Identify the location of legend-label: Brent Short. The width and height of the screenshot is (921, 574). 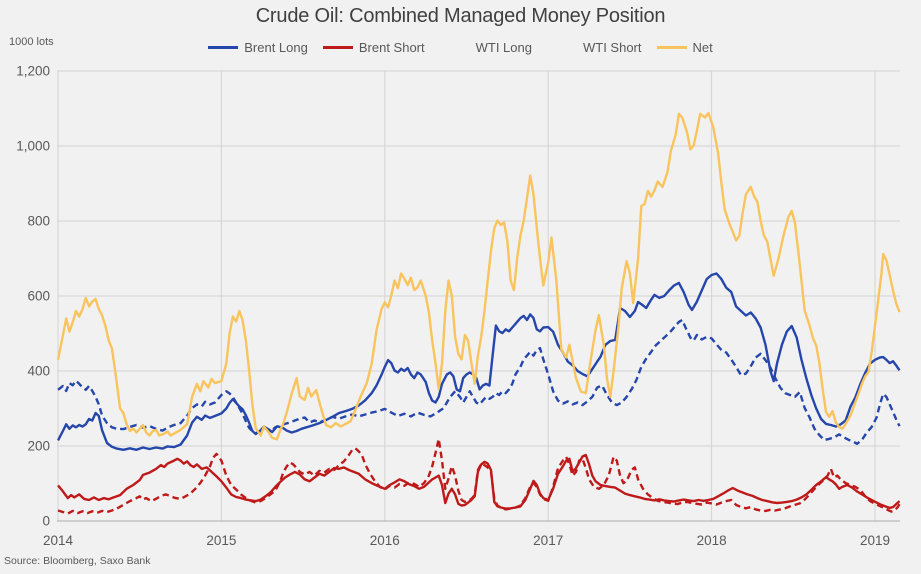
(391, 47).